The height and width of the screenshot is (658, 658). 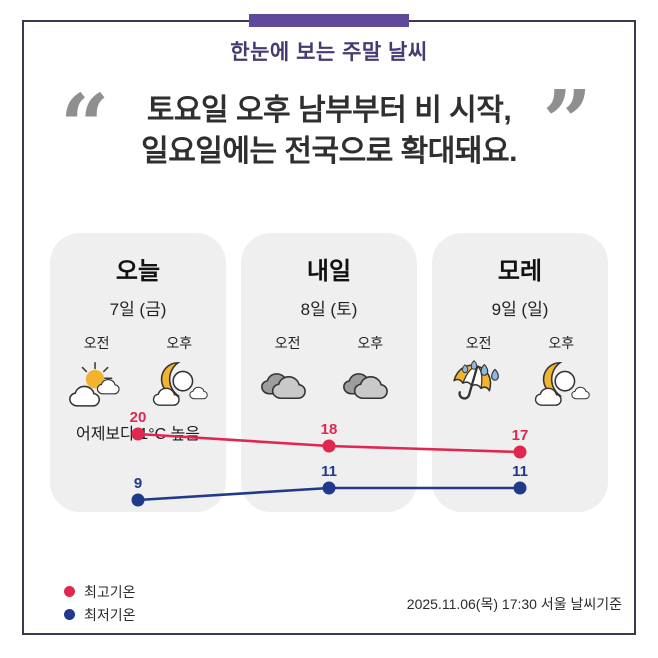 I want to click on legend-item-high: 최고기온, so click(x=100, y=591).